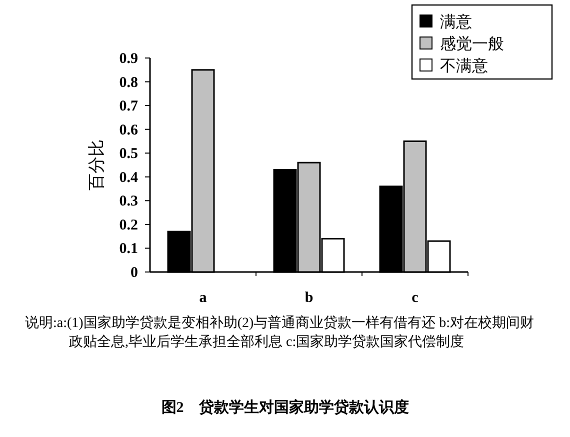  What do you see at coordinates (128, 130) in the screenshot?
I see `y-tick-label: 0.6` at bounding box center [128, 130].